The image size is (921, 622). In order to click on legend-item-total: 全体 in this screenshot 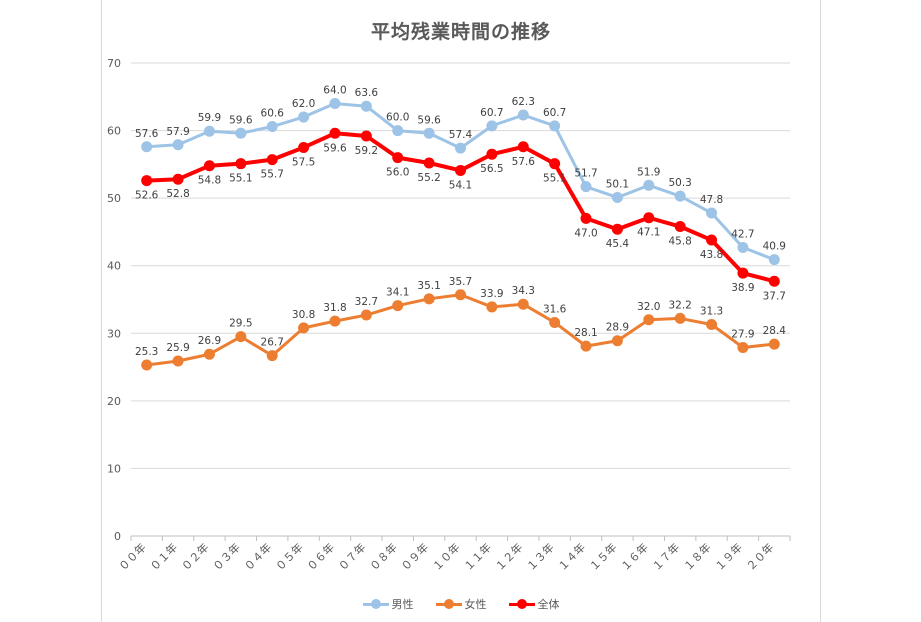, I will do `click(534, 604)`.